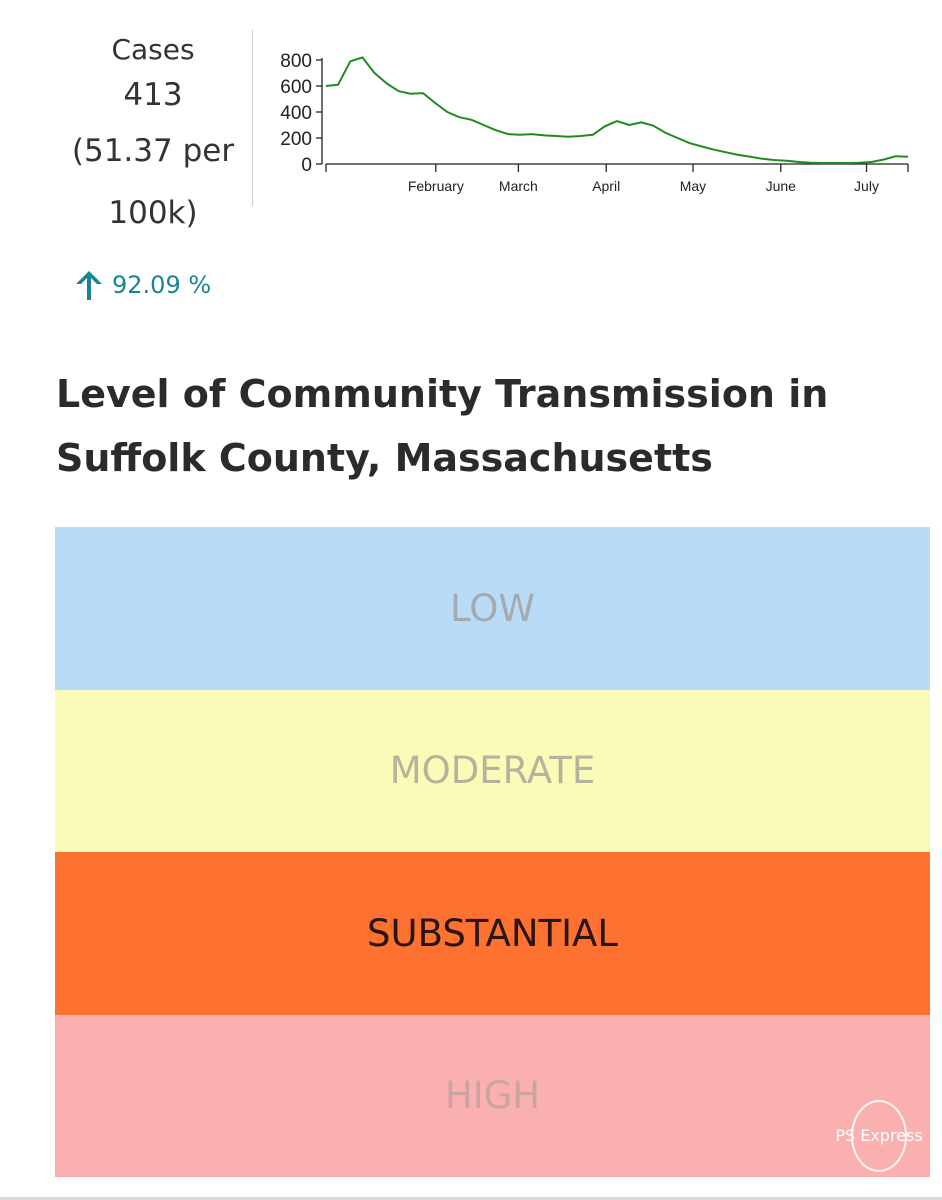 This screenshot has width=942, height=1200. What do you see at coordinates (866, 186) in the screenshot?
I see `x-tick-label: July` at bounding box center [866, 186].